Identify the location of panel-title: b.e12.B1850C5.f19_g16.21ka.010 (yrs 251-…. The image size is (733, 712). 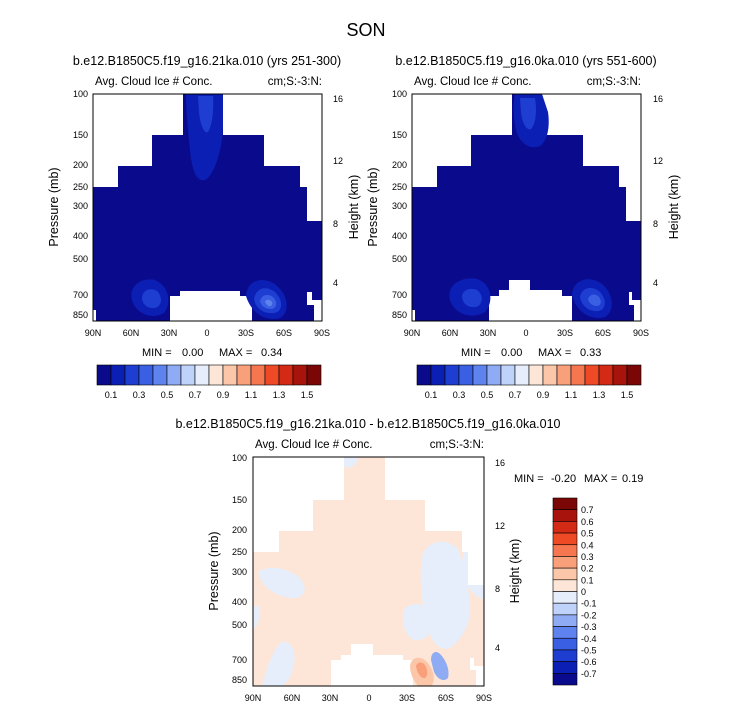
(207, 61).